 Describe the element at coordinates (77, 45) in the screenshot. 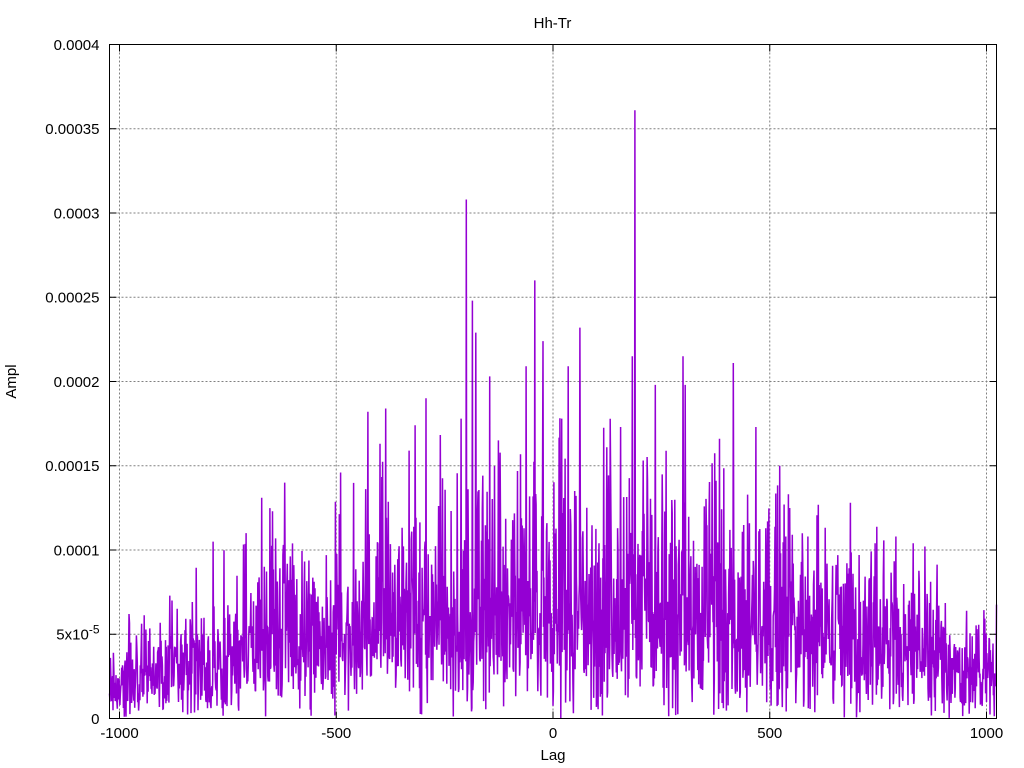

I see `svg-text: 0.0004` at that location.